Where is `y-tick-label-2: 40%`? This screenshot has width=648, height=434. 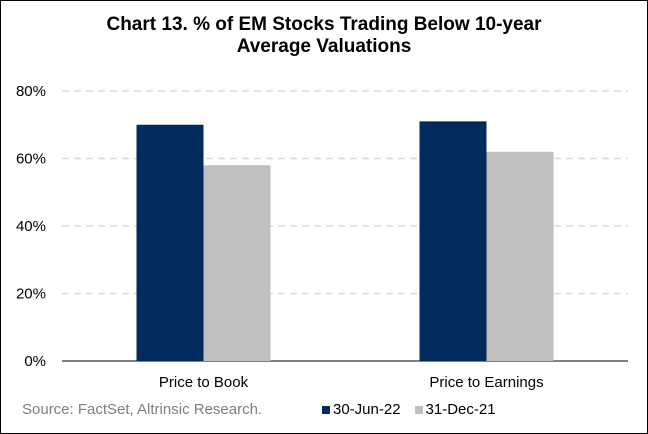
y-tick-label-2: 40% is located at coordinates (31, 226).